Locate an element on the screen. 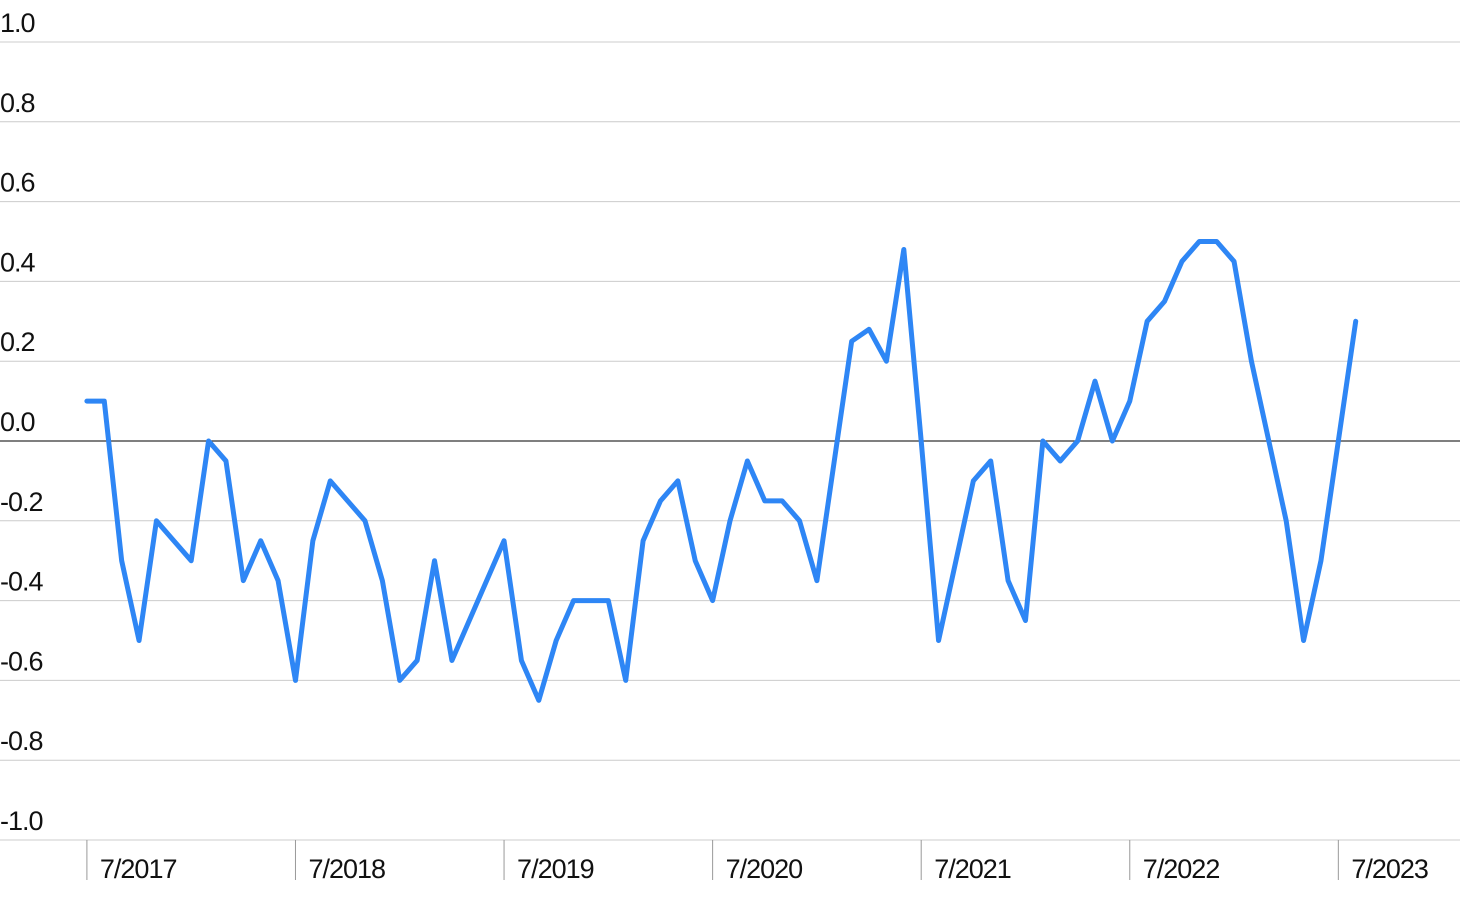 This screenshot has height=901, width=1460. x-tick-label: 7/2019 is located at coordinates (555, 869).